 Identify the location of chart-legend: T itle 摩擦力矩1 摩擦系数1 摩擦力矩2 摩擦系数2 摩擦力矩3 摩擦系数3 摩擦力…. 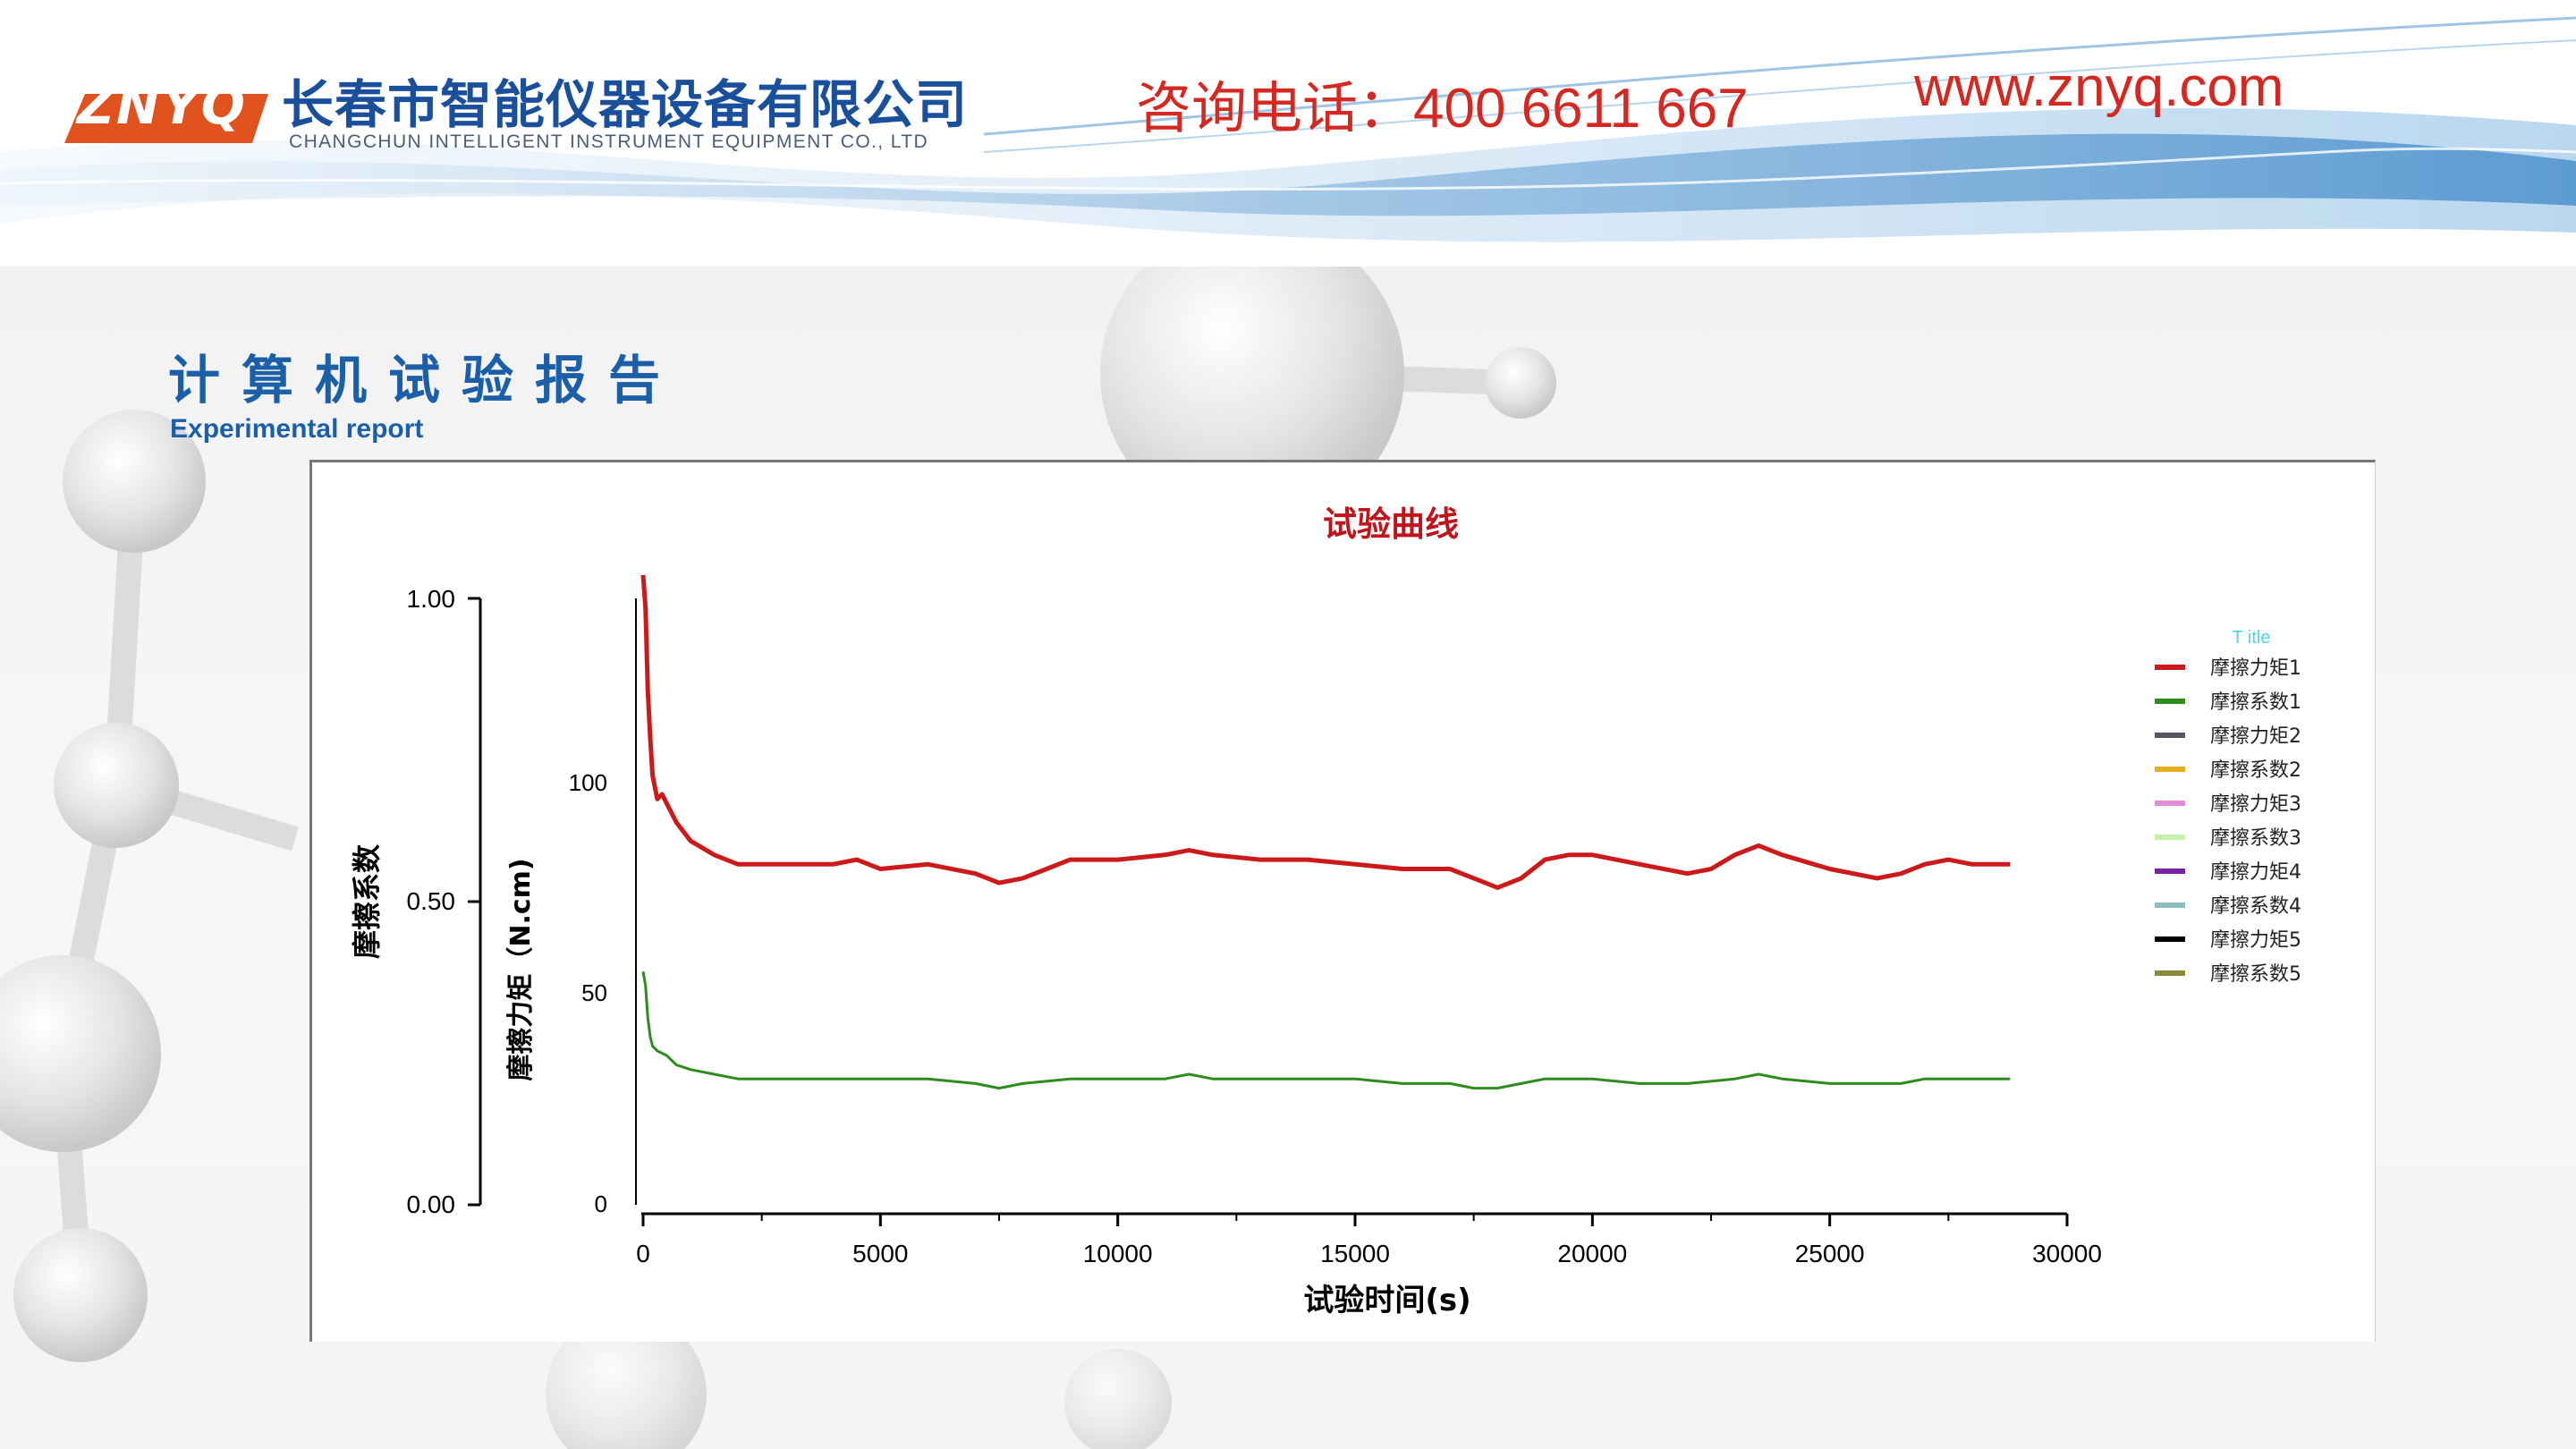
(2228, 807).